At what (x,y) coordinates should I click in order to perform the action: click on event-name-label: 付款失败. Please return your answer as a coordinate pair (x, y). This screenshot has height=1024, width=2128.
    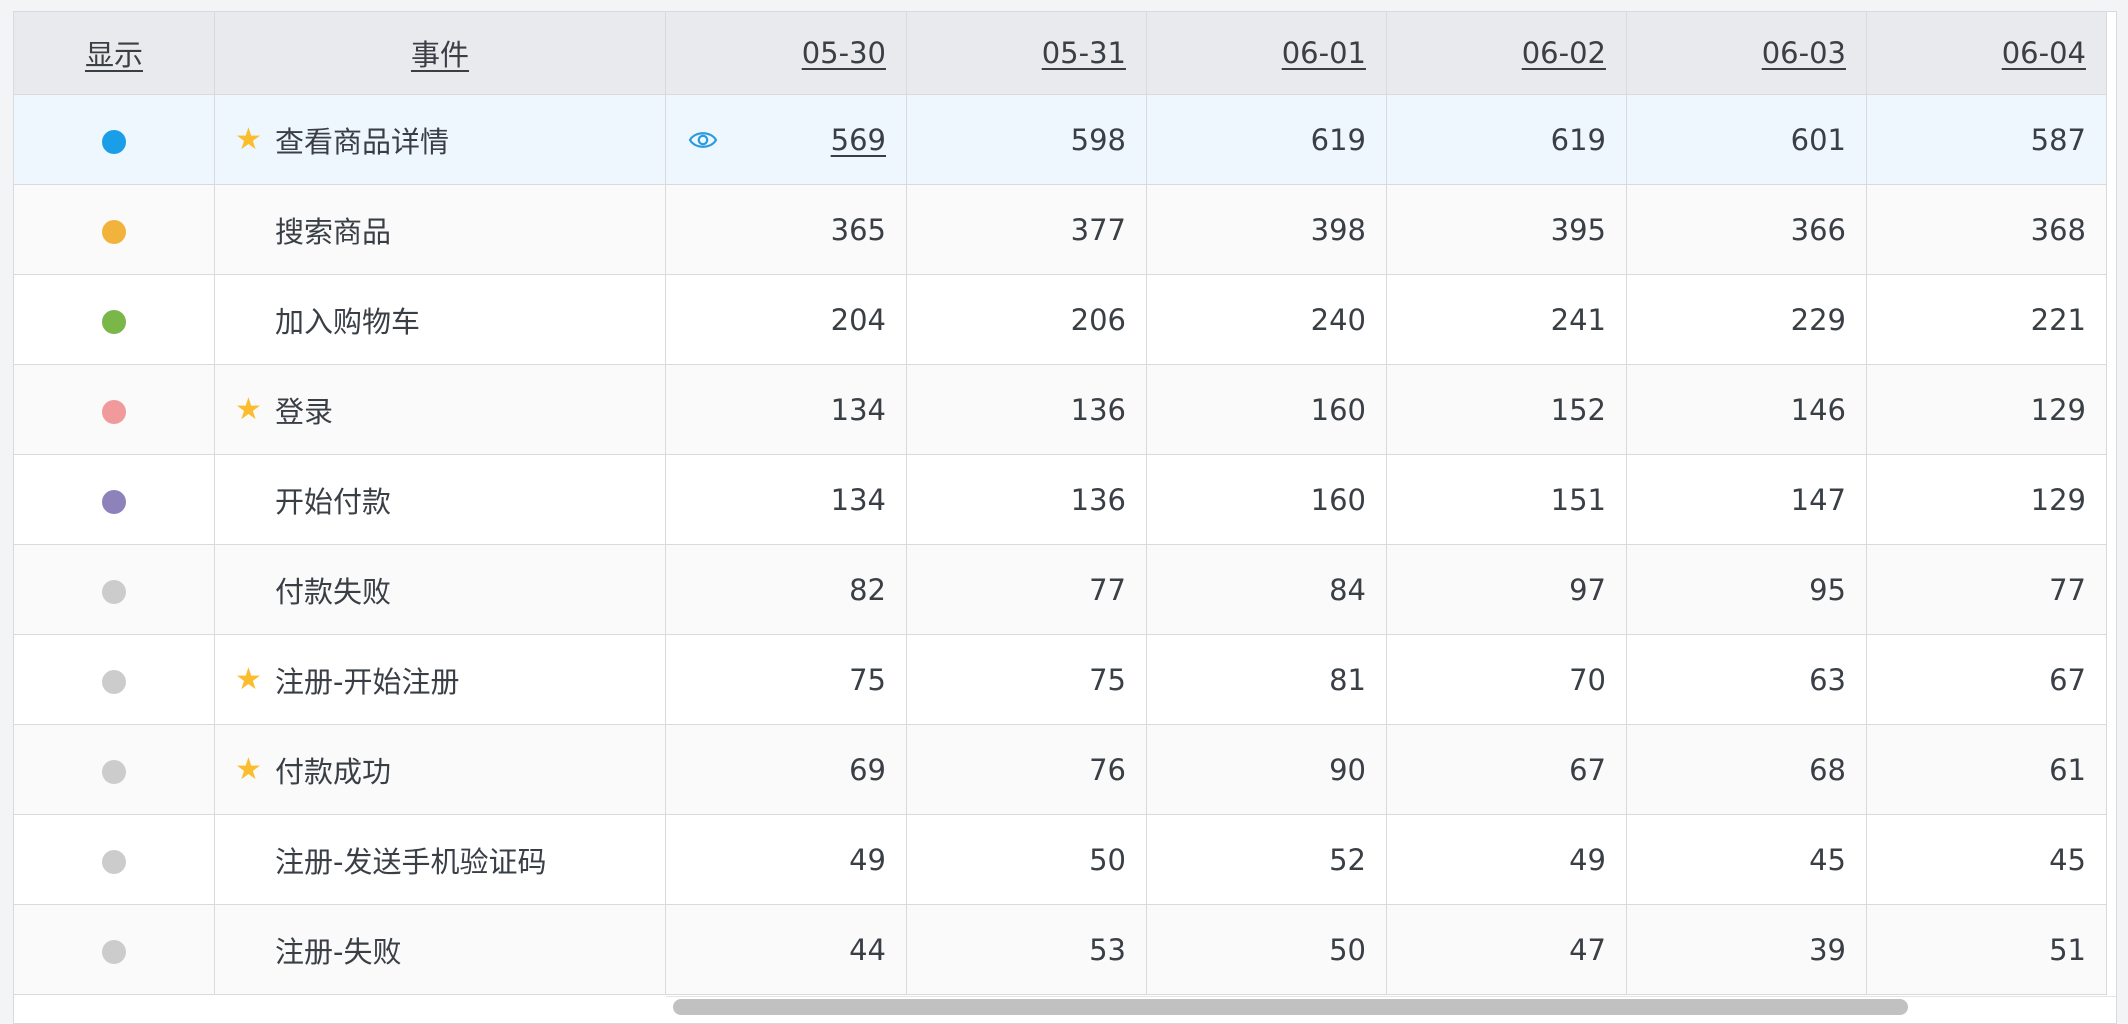
    Looking at the image, I should click on (333, 591).